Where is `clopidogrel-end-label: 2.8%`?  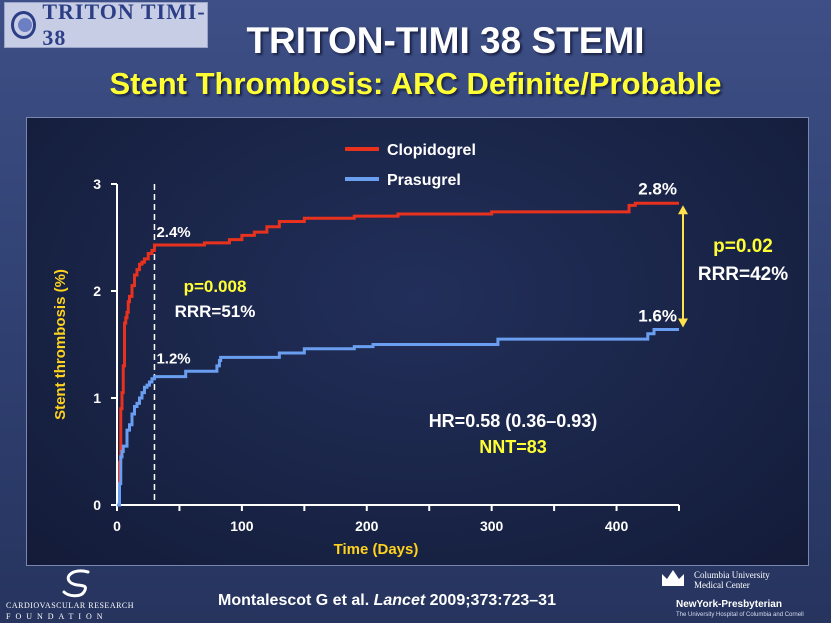
clopidogrel-end-label: 2.8% is located at coordinates (657, 188).